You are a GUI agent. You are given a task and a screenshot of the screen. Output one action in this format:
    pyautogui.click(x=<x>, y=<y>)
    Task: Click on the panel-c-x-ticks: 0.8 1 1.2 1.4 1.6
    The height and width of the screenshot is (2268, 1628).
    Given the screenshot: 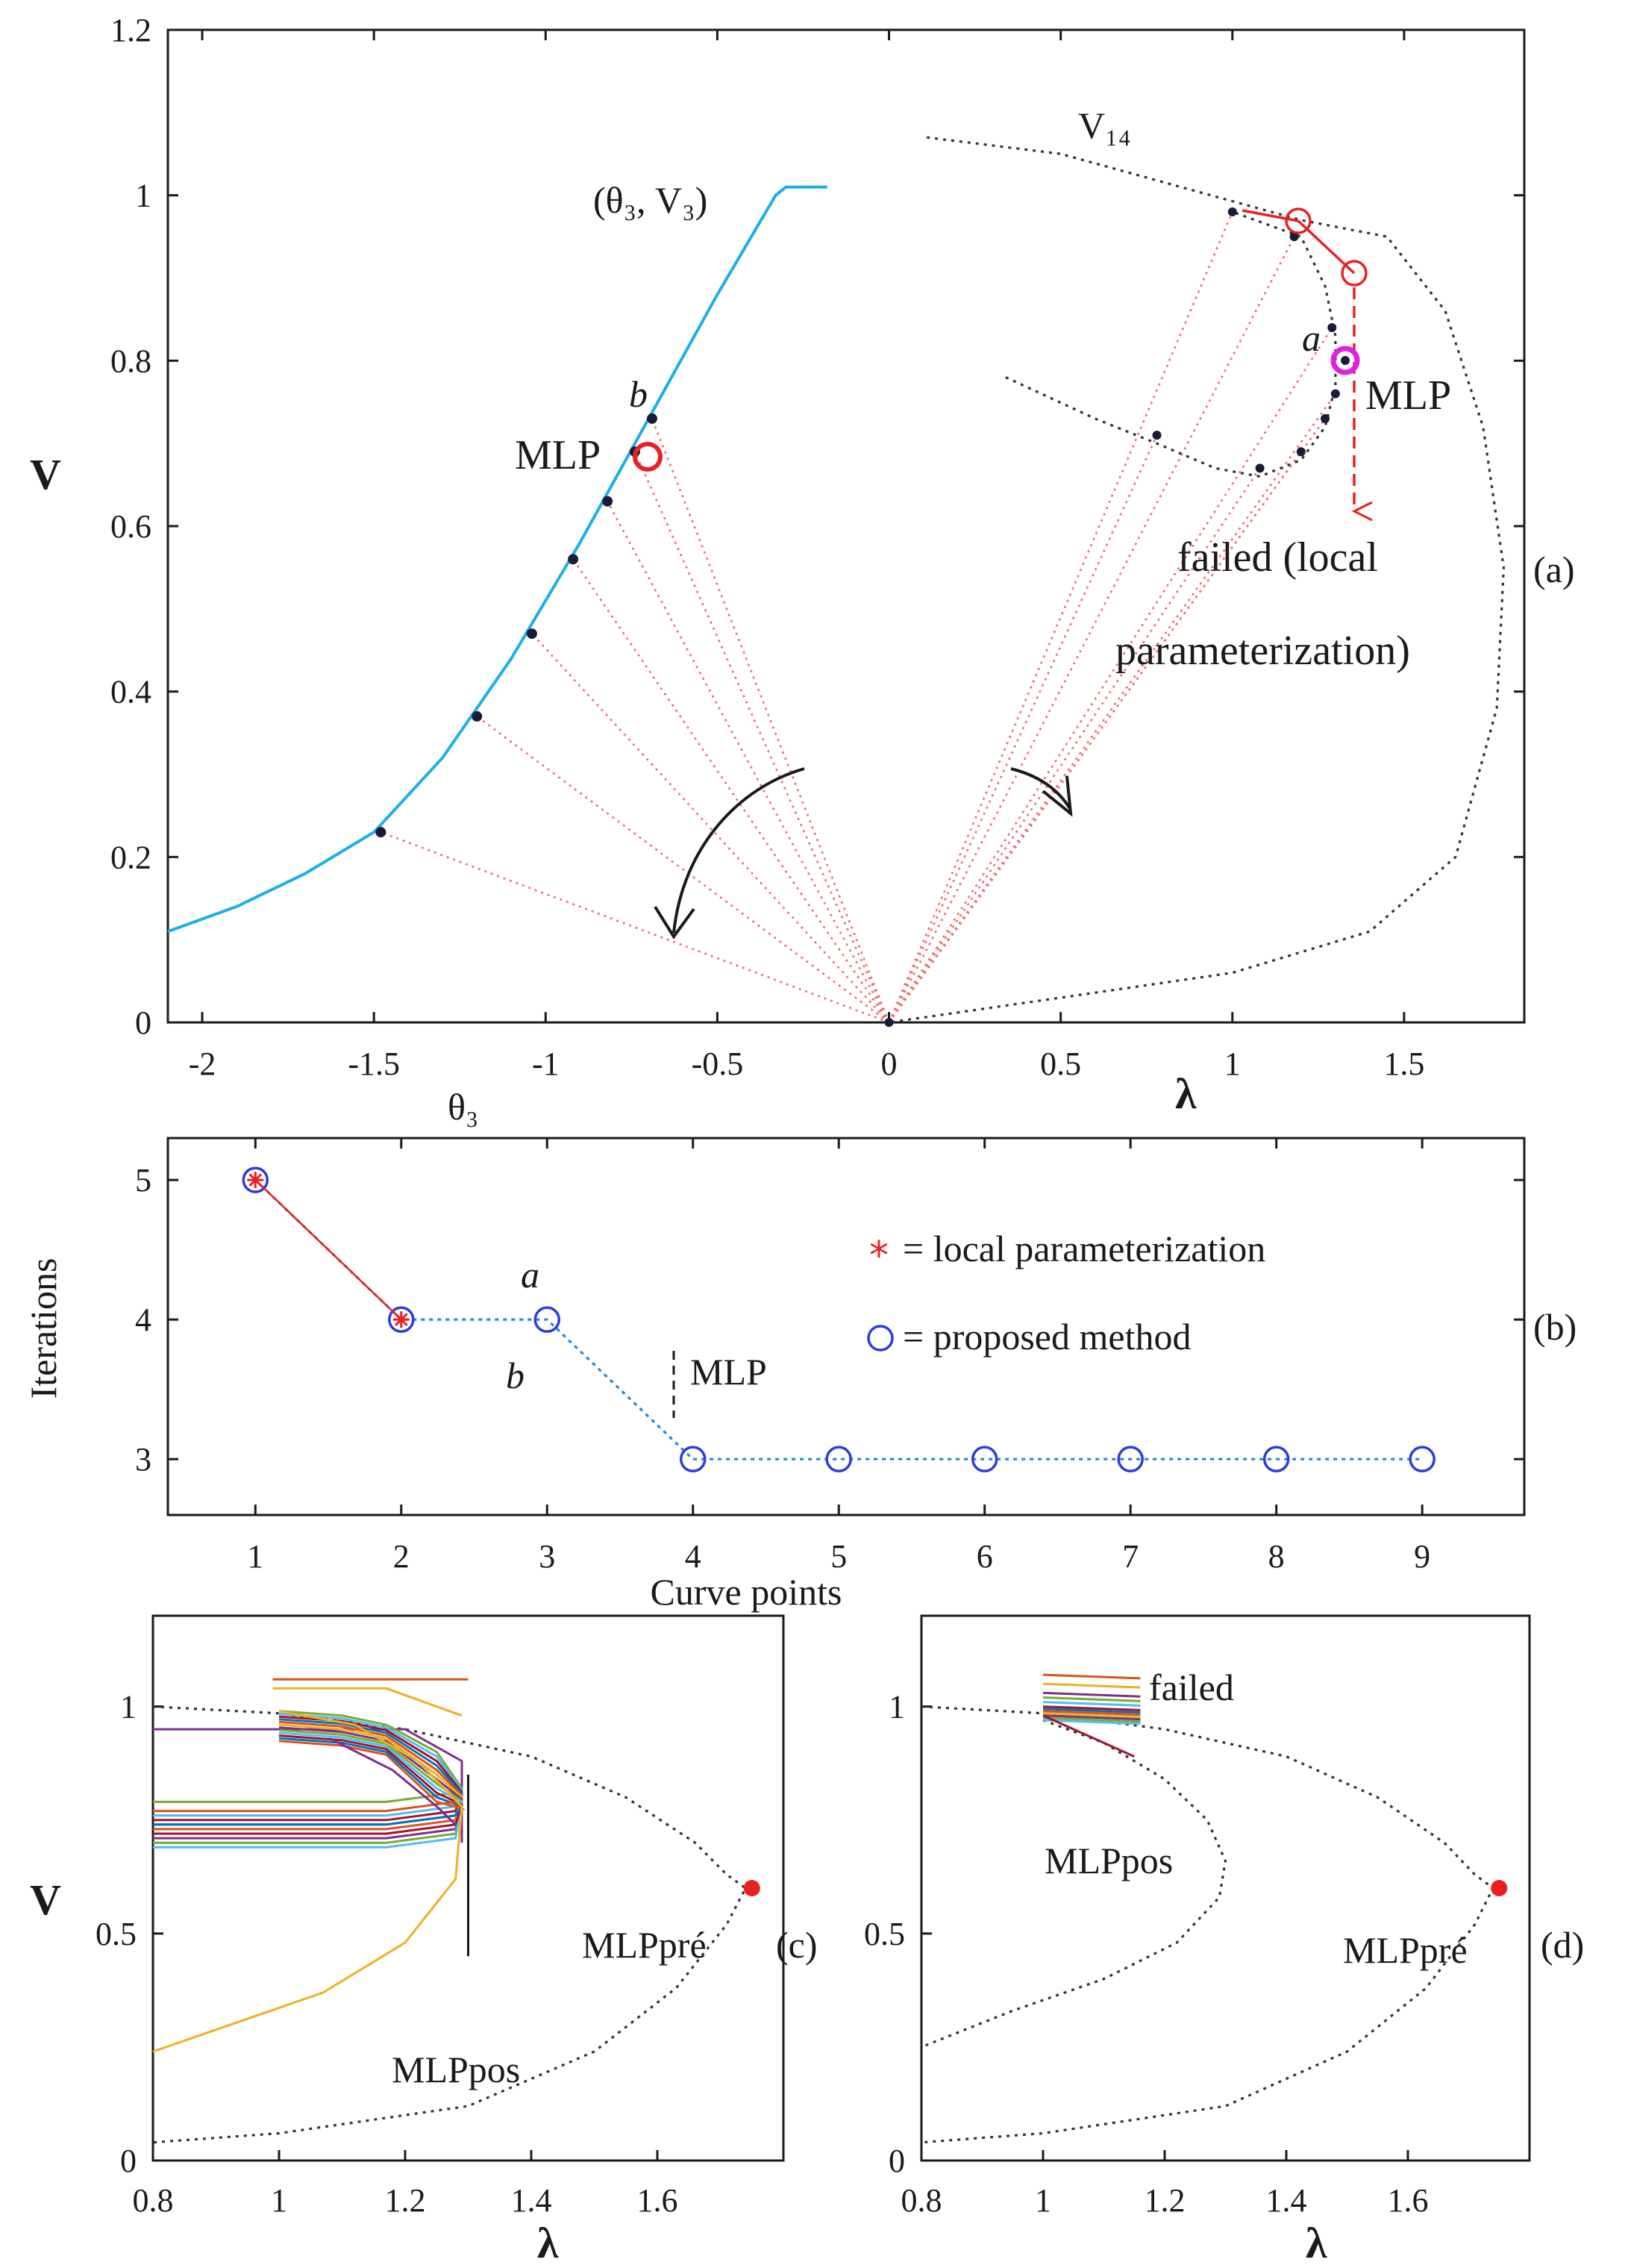 What is the action you would take?
    pyautogui.click(x=405, y=2184)
    